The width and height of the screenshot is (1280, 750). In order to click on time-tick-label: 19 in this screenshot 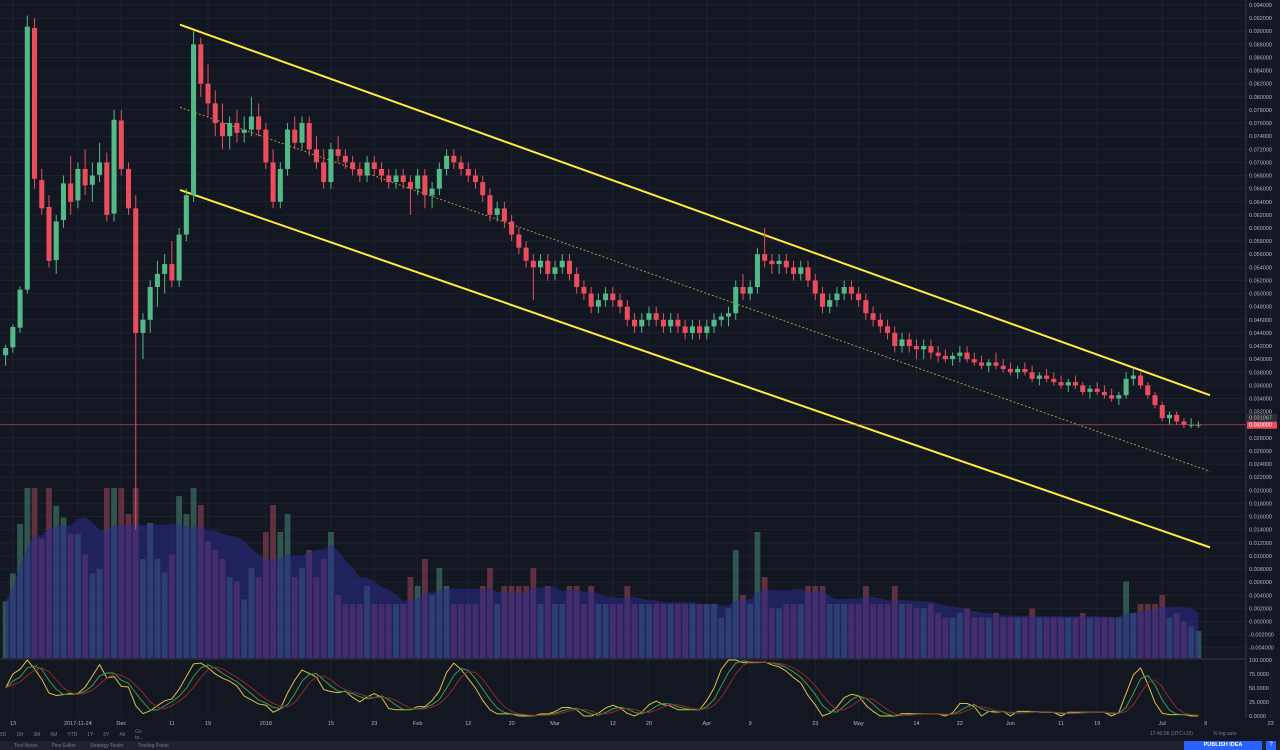, I will do `click(1097, 724)`.